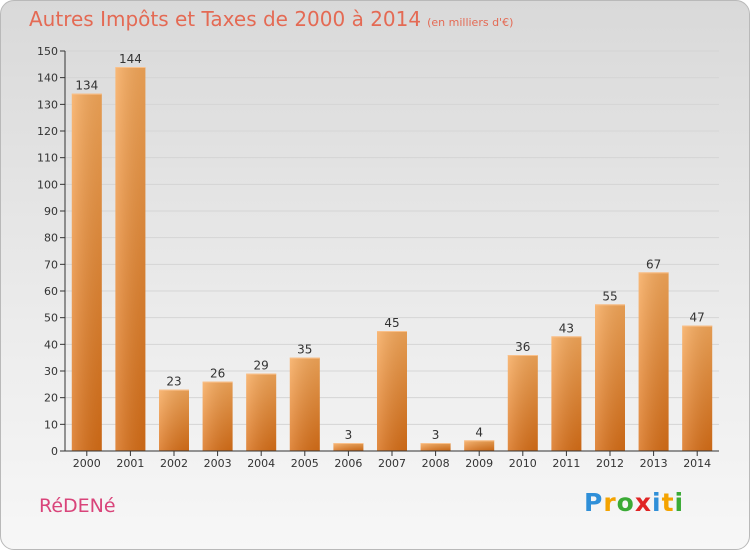  Describe the element at coordinates (391, 323) in the screenshot. I see `data-label: 45` at that location.